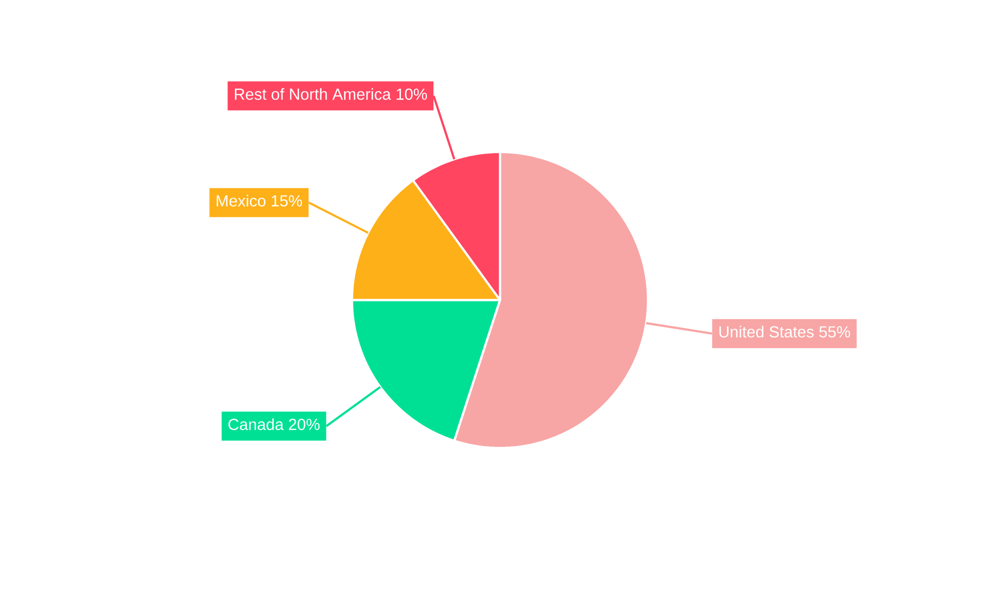 This screenshot has height=600, width=1000. Describe the element at coordinates (287, 201) in the screenshot. I see `data-label: 15%` at that location.